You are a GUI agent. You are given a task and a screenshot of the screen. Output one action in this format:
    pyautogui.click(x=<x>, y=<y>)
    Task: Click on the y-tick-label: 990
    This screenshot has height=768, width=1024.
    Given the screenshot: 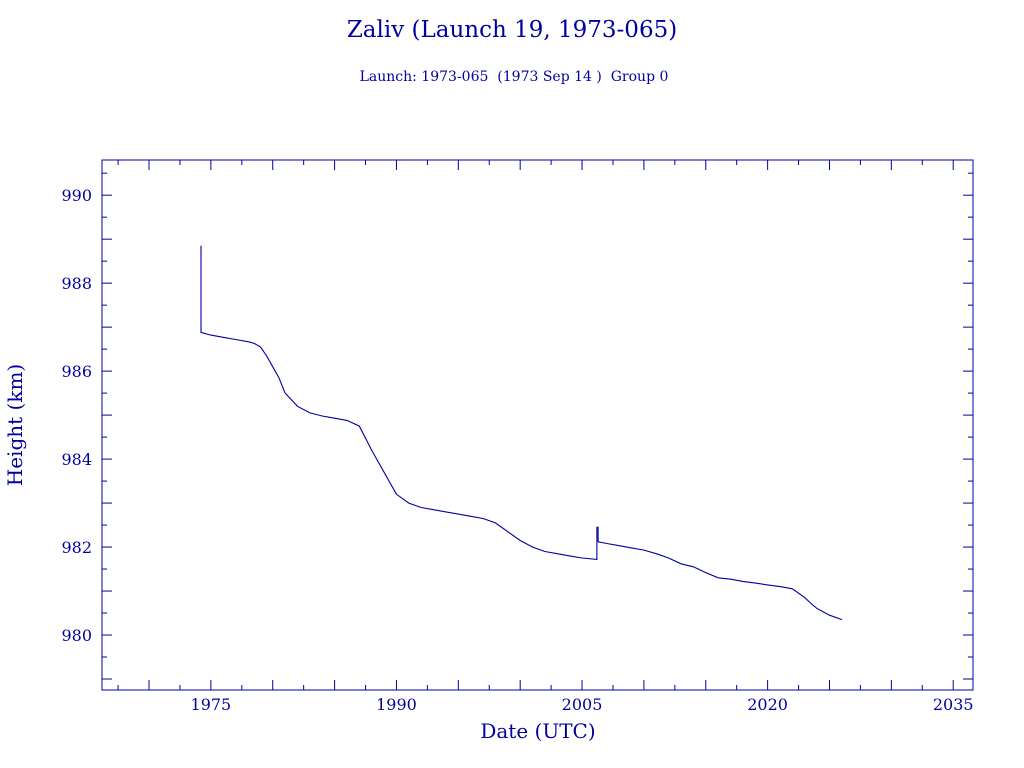 What is the action you would take?
    pyautogui.click(x=76, y=195)
    